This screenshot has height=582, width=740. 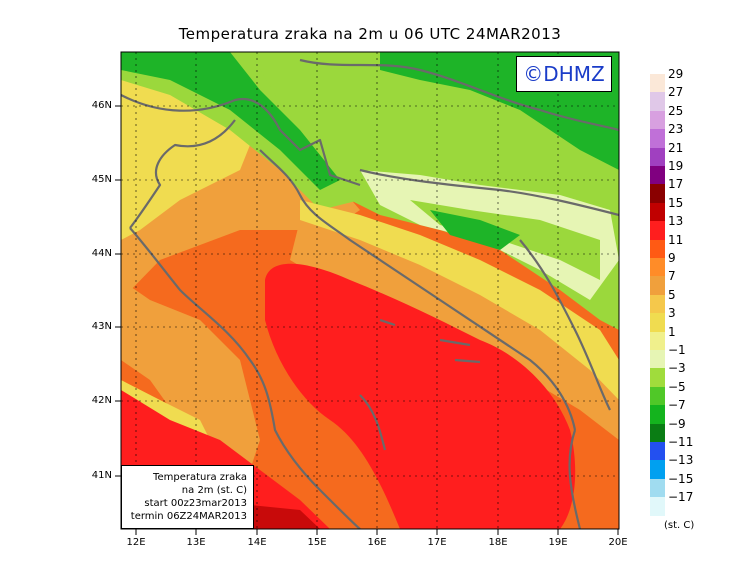 I want to click on legend-label: 13, so click(x=676, y=221).